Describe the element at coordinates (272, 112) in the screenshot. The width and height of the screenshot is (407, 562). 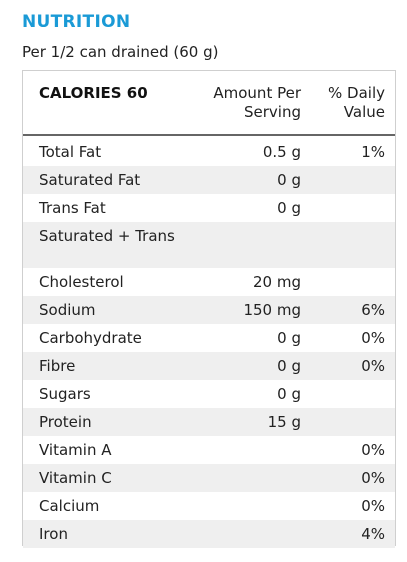
I see `amount-header-line-2: Serving` at that location.